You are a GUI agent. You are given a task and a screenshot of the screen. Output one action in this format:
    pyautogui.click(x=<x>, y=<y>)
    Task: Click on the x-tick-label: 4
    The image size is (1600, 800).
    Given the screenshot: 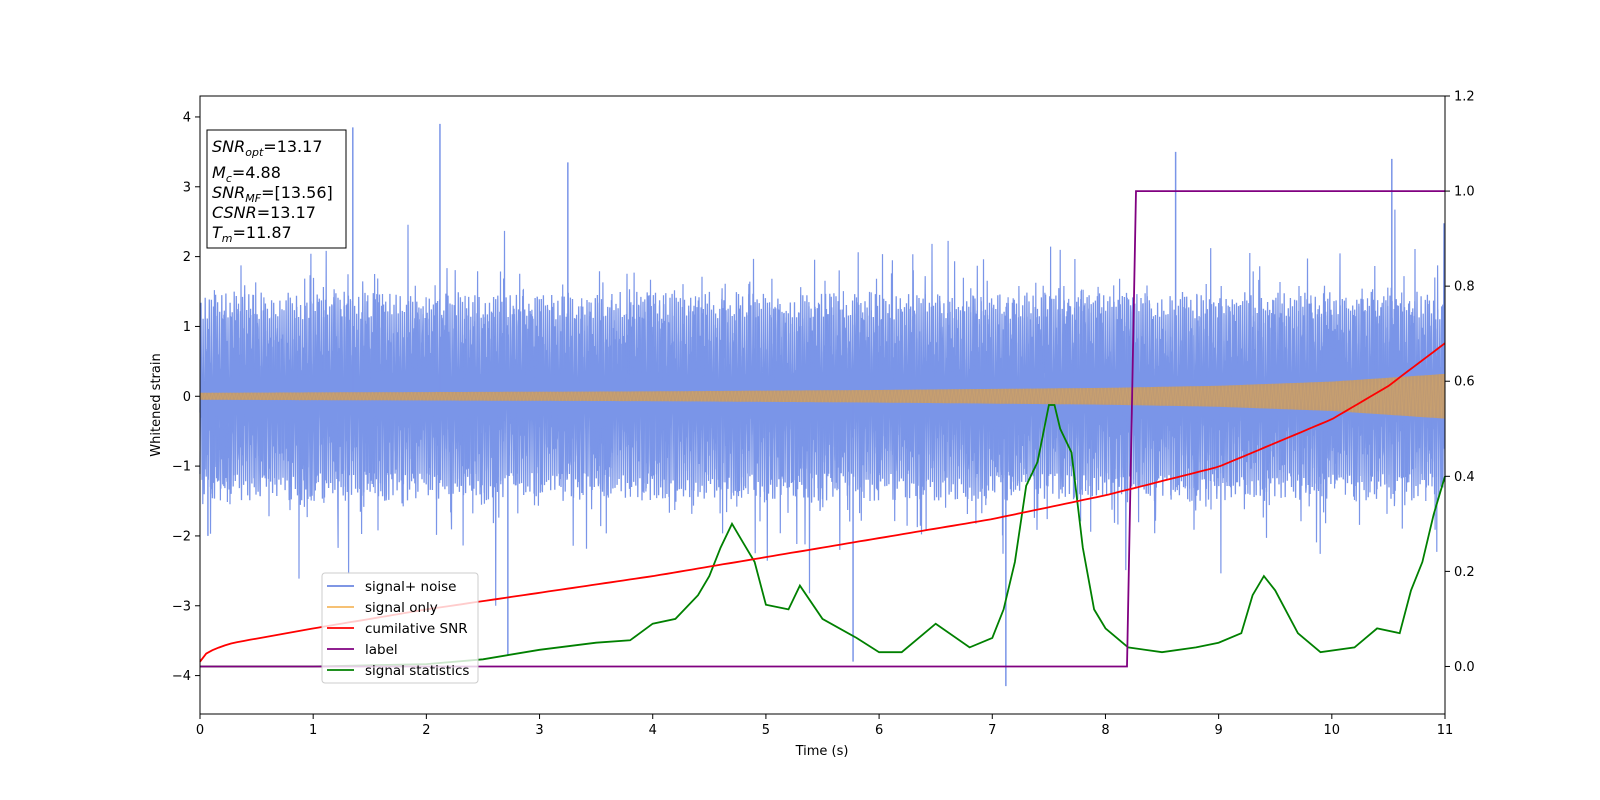 What is the action you would take?
    pyautogui.click(x=653, y=730)
    